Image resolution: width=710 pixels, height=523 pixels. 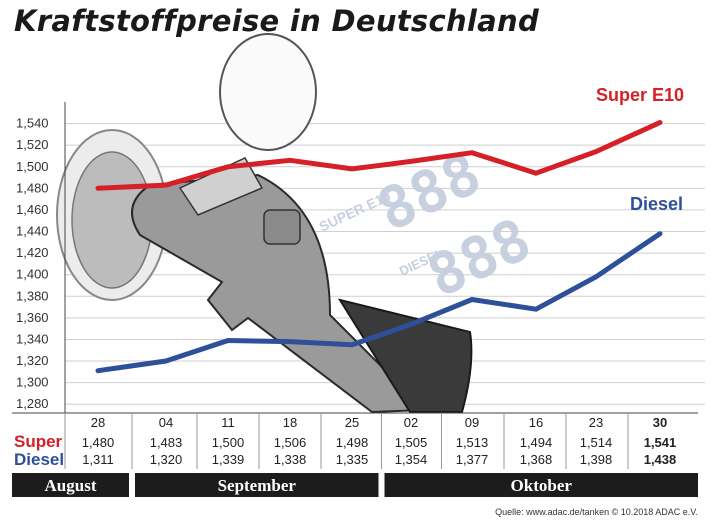 I want to click on data-label-super: 1,494, so click(x=536, y=442).